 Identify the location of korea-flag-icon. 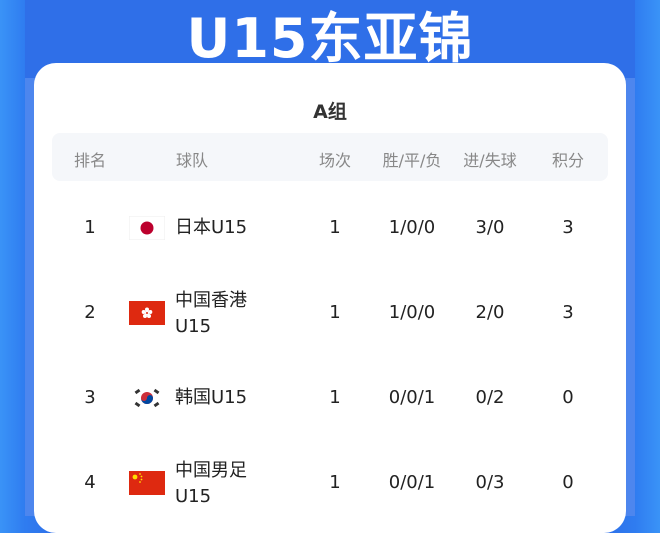
(147, 398).